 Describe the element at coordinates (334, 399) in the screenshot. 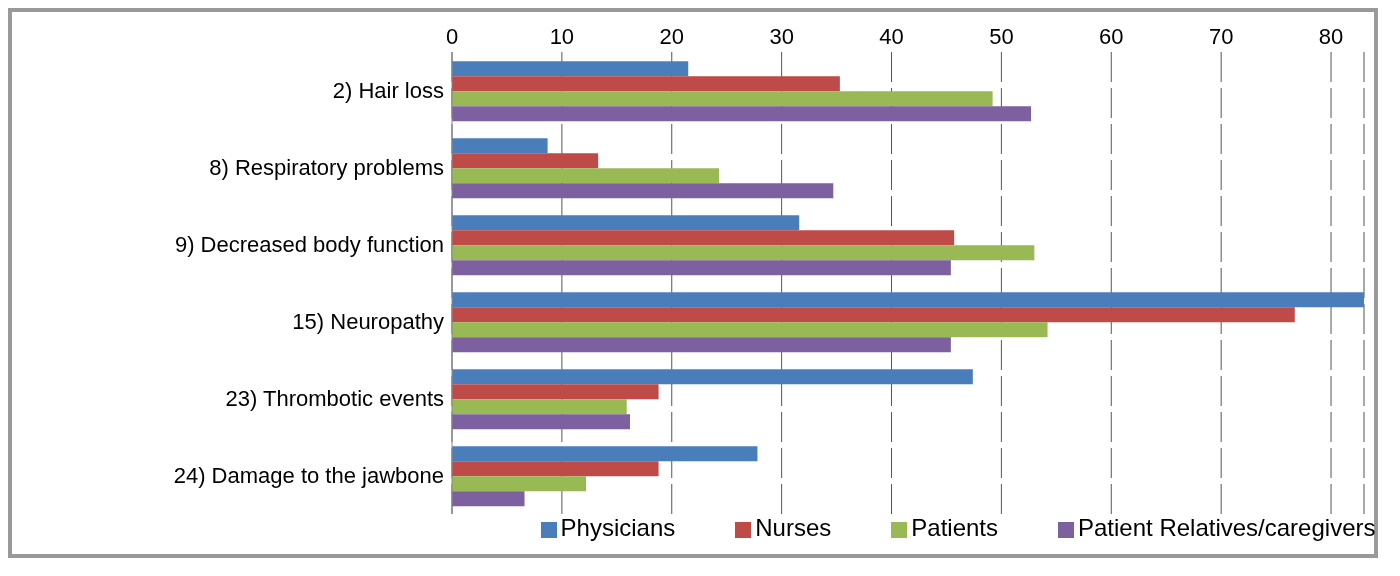

I see `y-tick-label: 23) Thrombotic events` at that location.